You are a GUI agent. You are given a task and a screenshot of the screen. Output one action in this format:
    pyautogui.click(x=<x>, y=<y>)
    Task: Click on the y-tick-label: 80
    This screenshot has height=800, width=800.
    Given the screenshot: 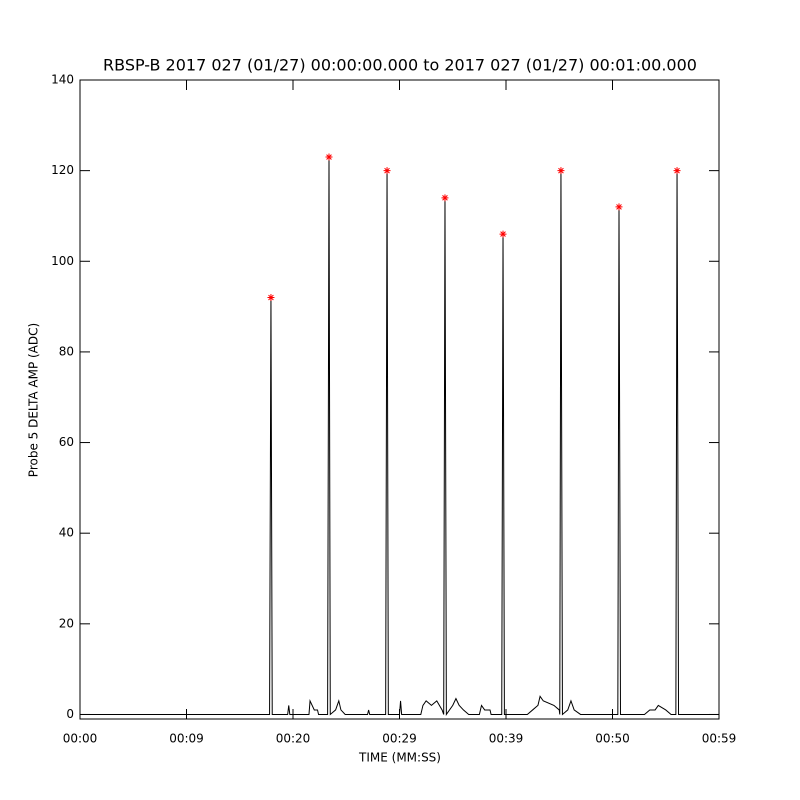 What is the action you would take?
    pyautogui.click(x=66, y=351)
    